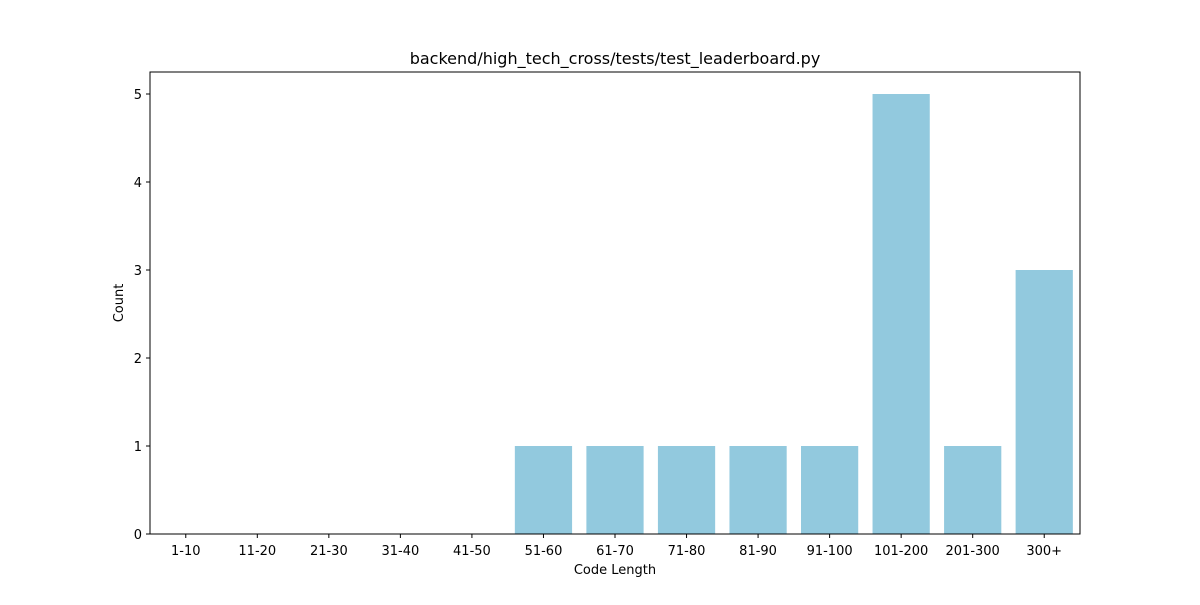 The width and height of the screenshot is (1200, 605). Describe the element at coordinates (142, 315) in the screenshot. I see `y-axis-ticks: 0 1 2 3 4 5` at that location.